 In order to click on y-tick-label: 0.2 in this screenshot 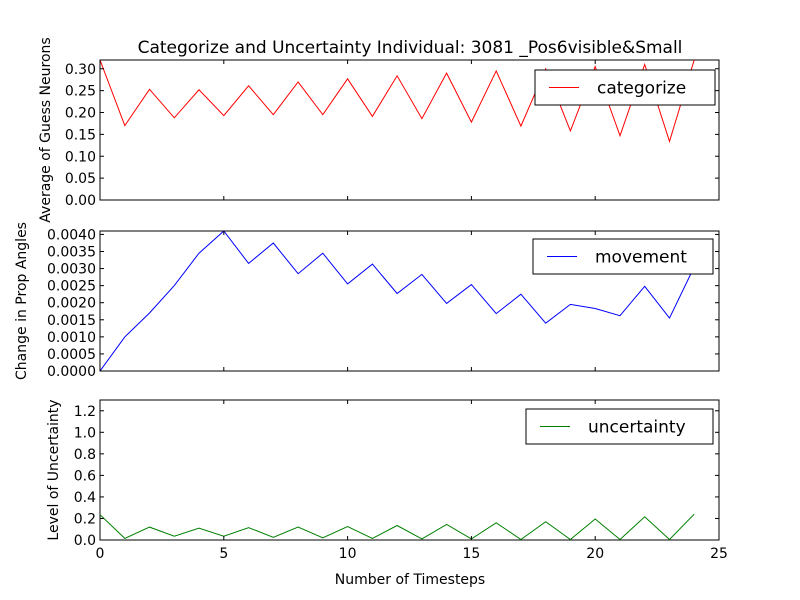, I will do `click(85, 519)`.